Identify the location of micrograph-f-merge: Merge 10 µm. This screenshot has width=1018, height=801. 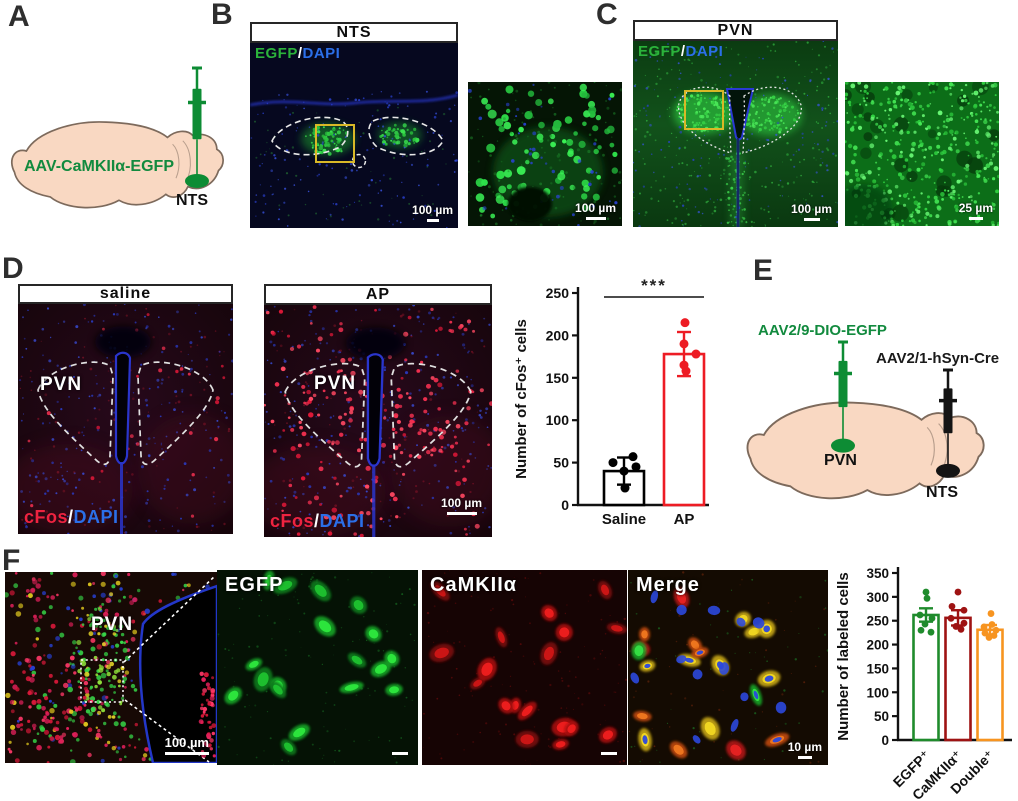
(728, 667).